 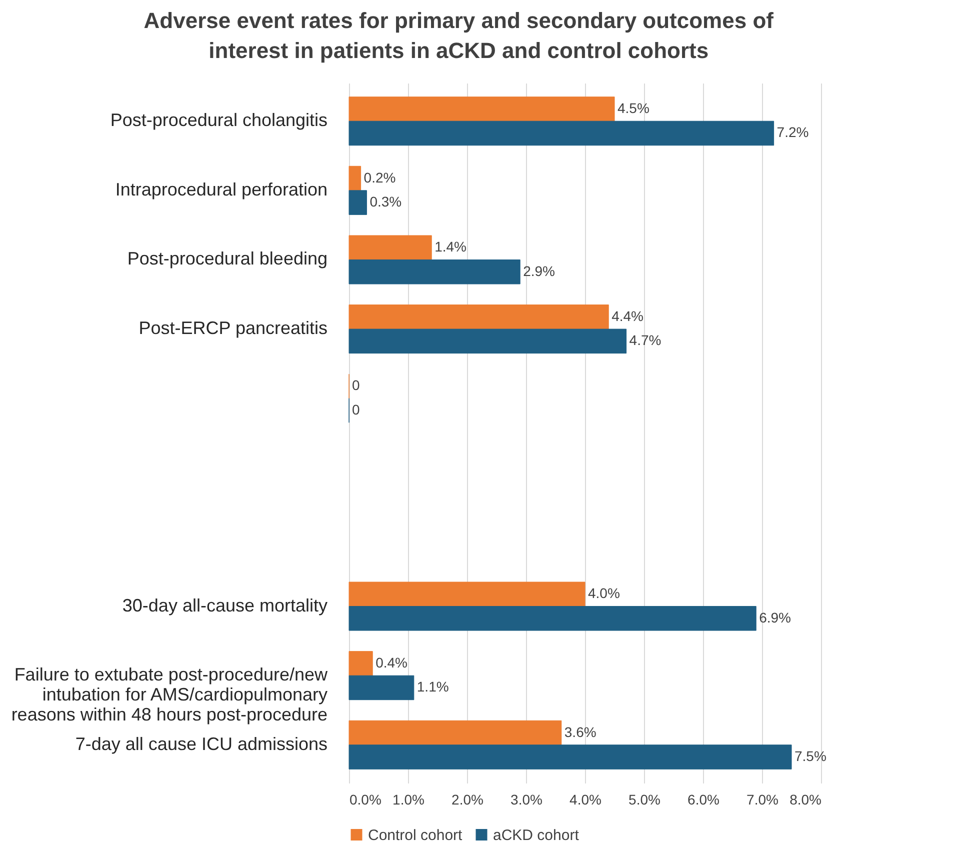 What do you see at coordinates (634, 108) in the screenshot?
I see `data-label: 4.5%` at bounding box center [634, 108].